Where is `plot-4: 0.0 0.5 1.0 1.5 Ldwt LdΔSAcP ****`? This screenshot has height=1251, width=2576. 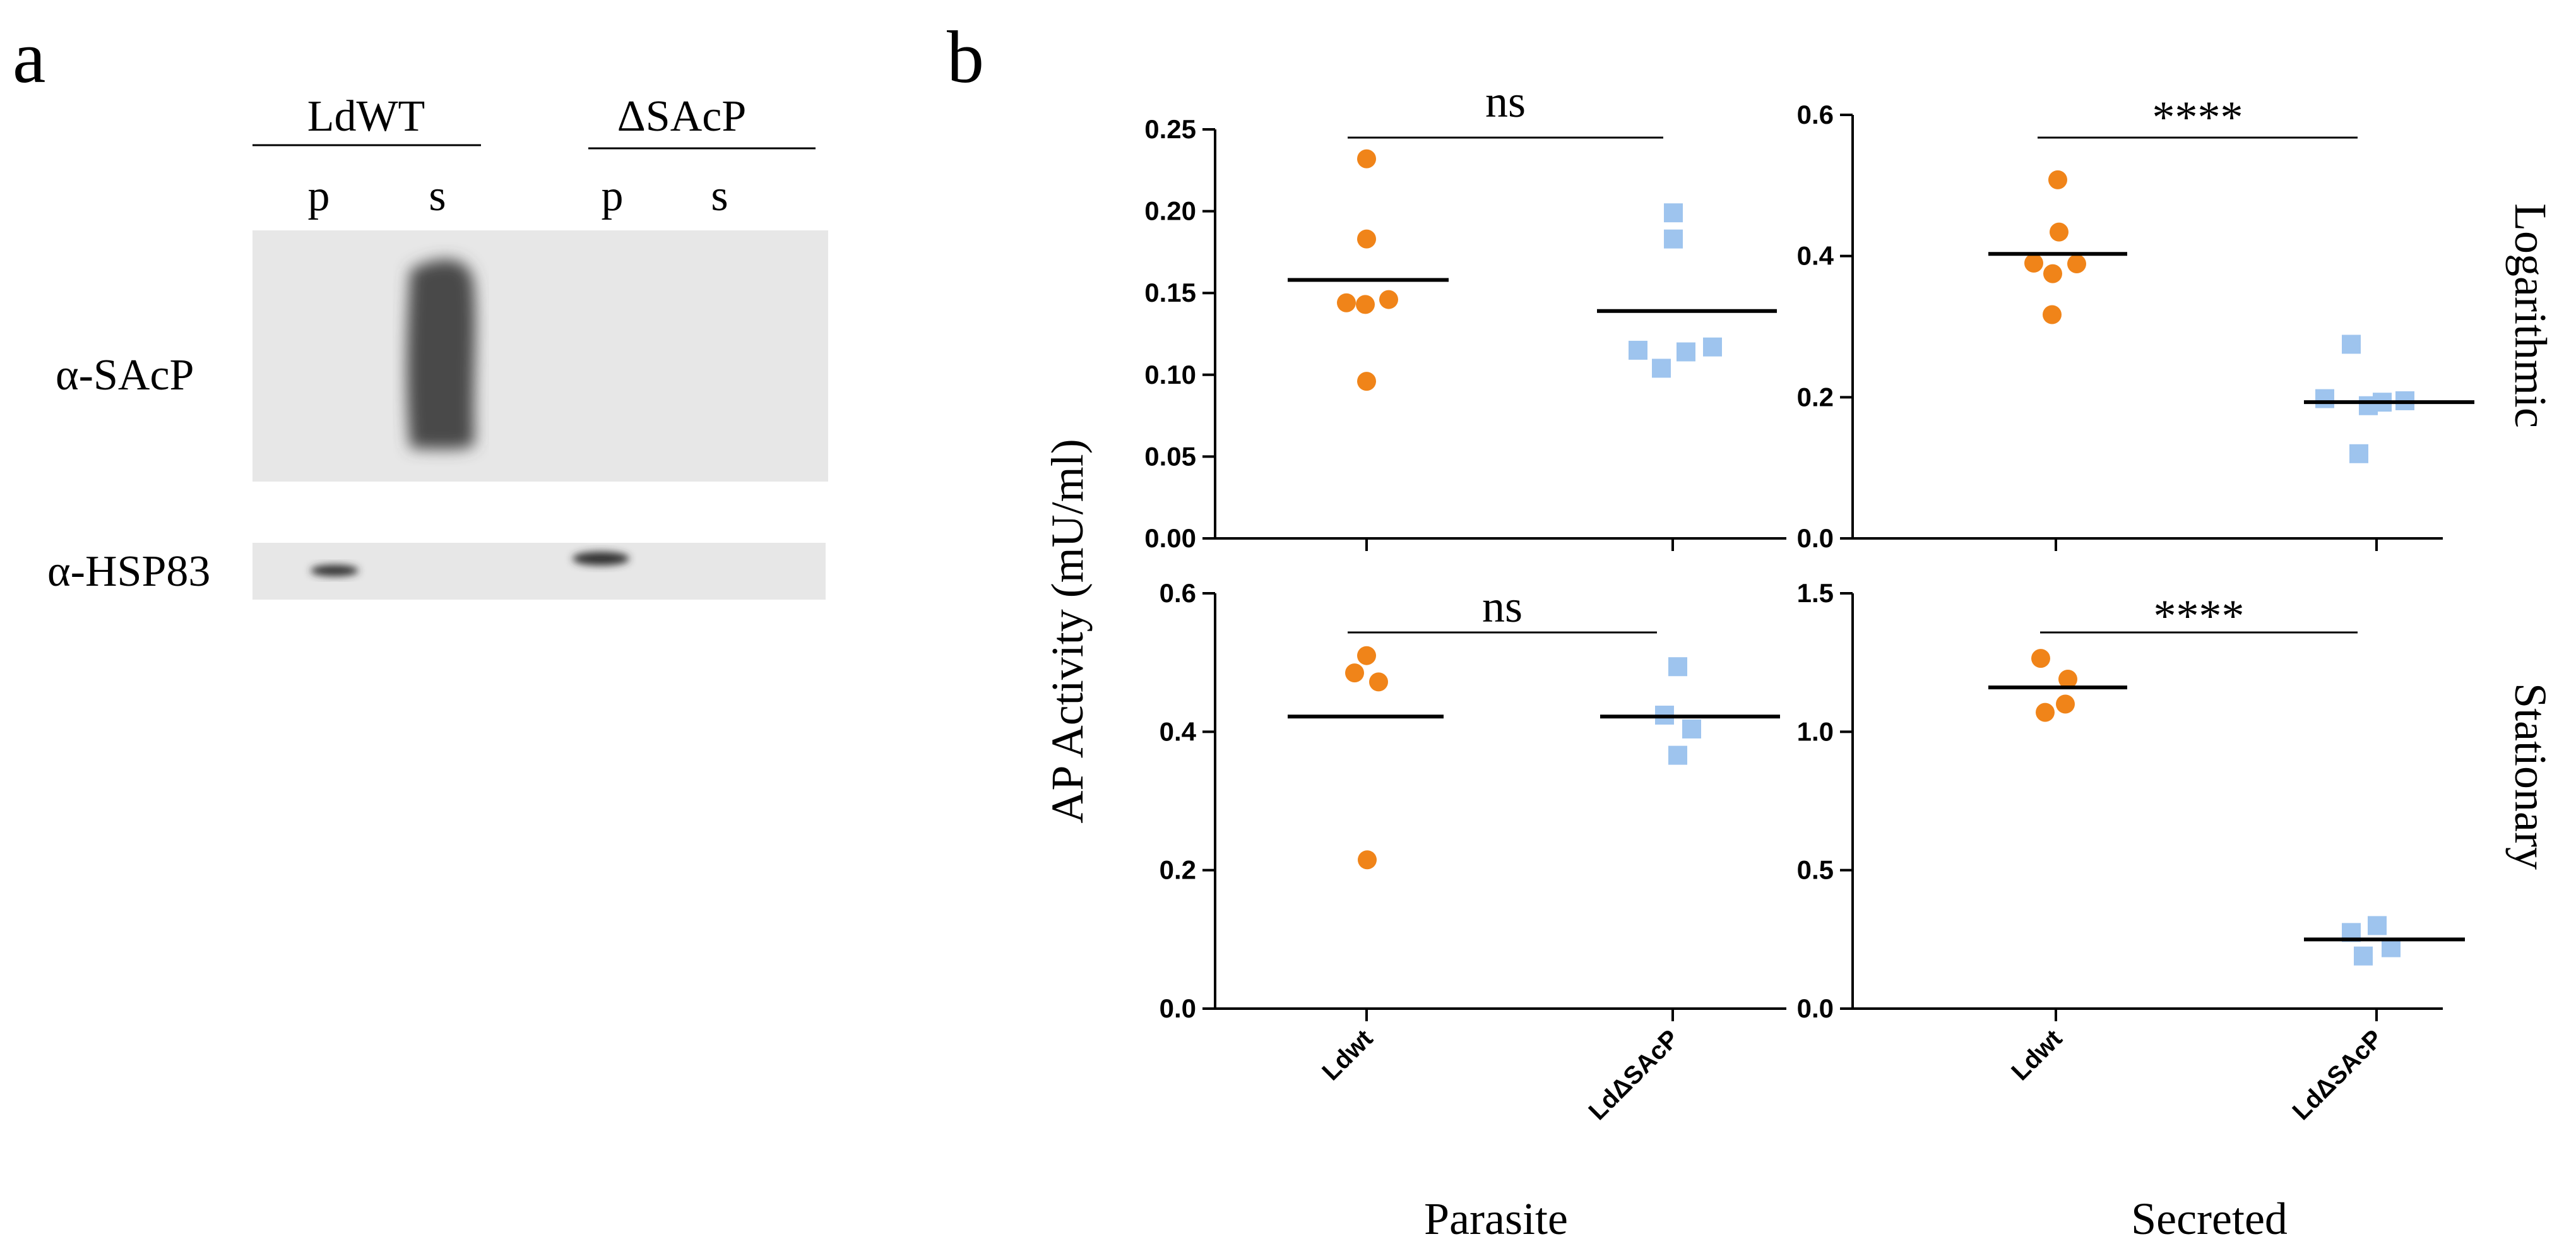
plot-4: 0.0 0.5 1.0 1.5 Ldwt LdΔSAcP **** is located at coordinates (2131, 852).